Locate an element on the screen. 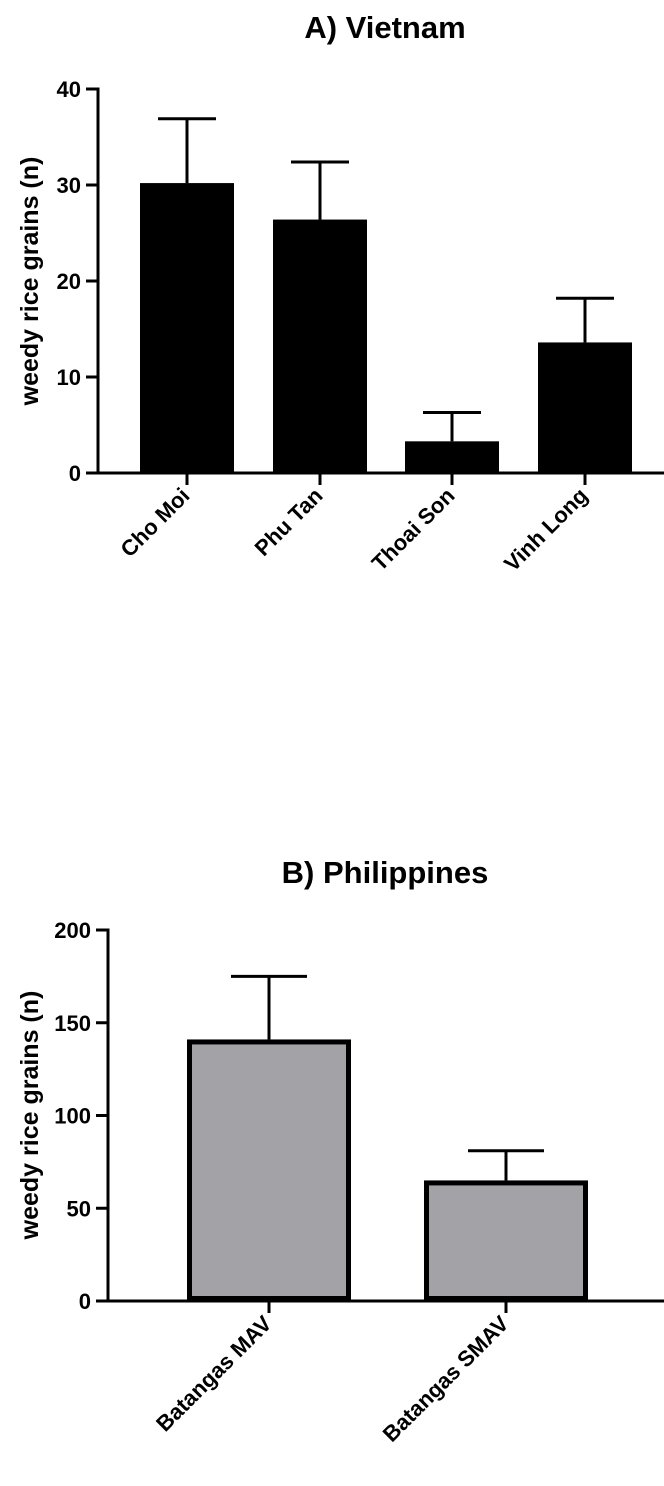 The height and width of the screenshot is (1486, 664). y-tick-label: 100 is located at coordinates (72, 1116).